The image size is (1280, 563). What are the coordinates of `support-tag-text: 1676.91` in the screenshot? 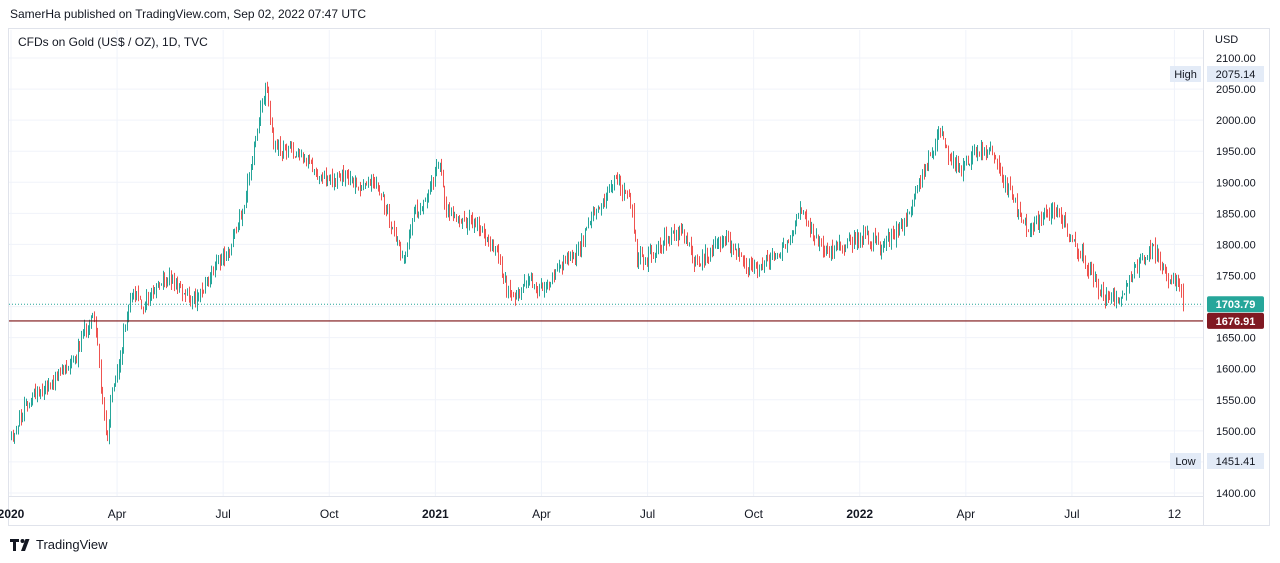 It's located at (1236, 322).